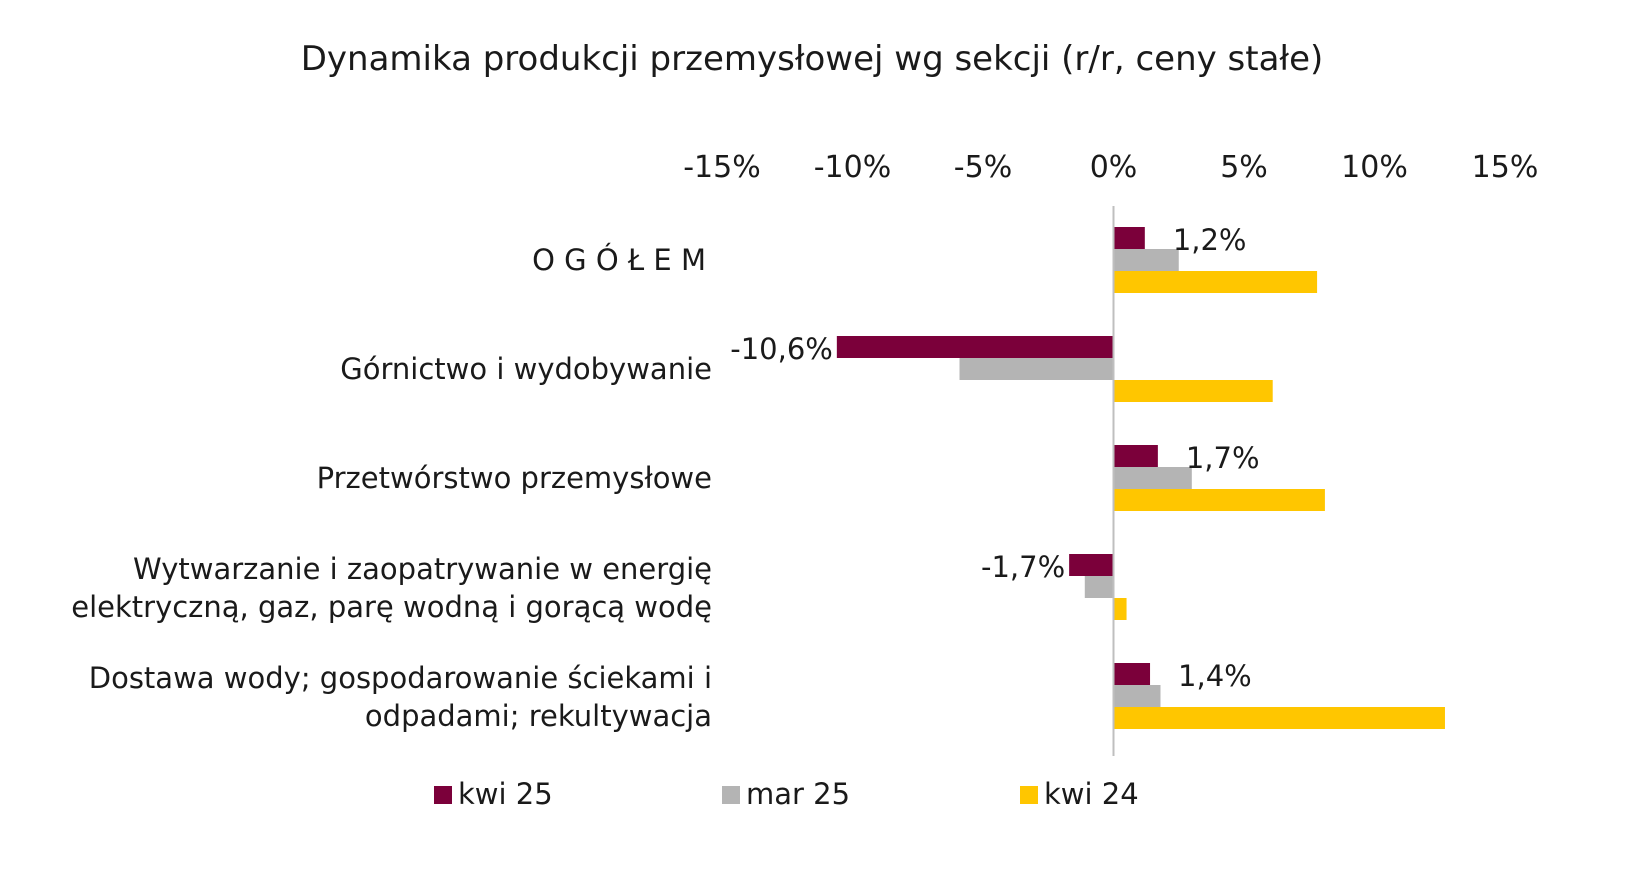  What do you see at coordinates (798, 794) in the screenshot?
I see `legend-label: mar 25` at bounding box center [798, 794].